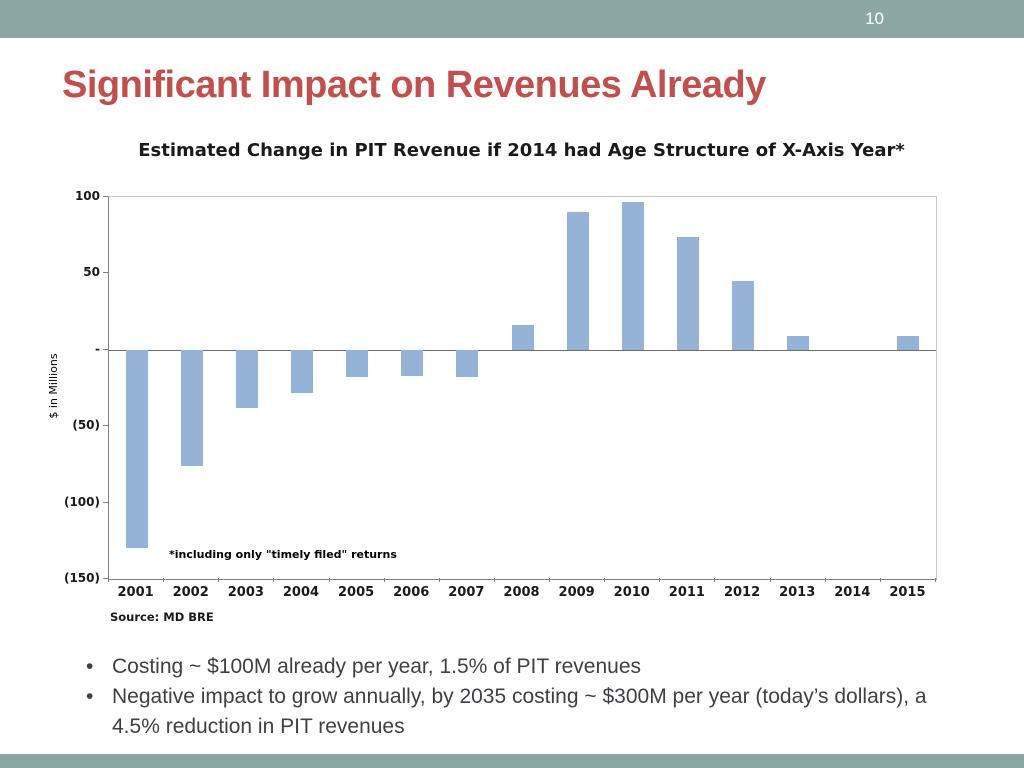 This screenshot has height=768, width=1024. What do you see at coordinates (797, 592) in the screenshot?
I see `x-tick-label: 2013` at bounding box center [797, 592].